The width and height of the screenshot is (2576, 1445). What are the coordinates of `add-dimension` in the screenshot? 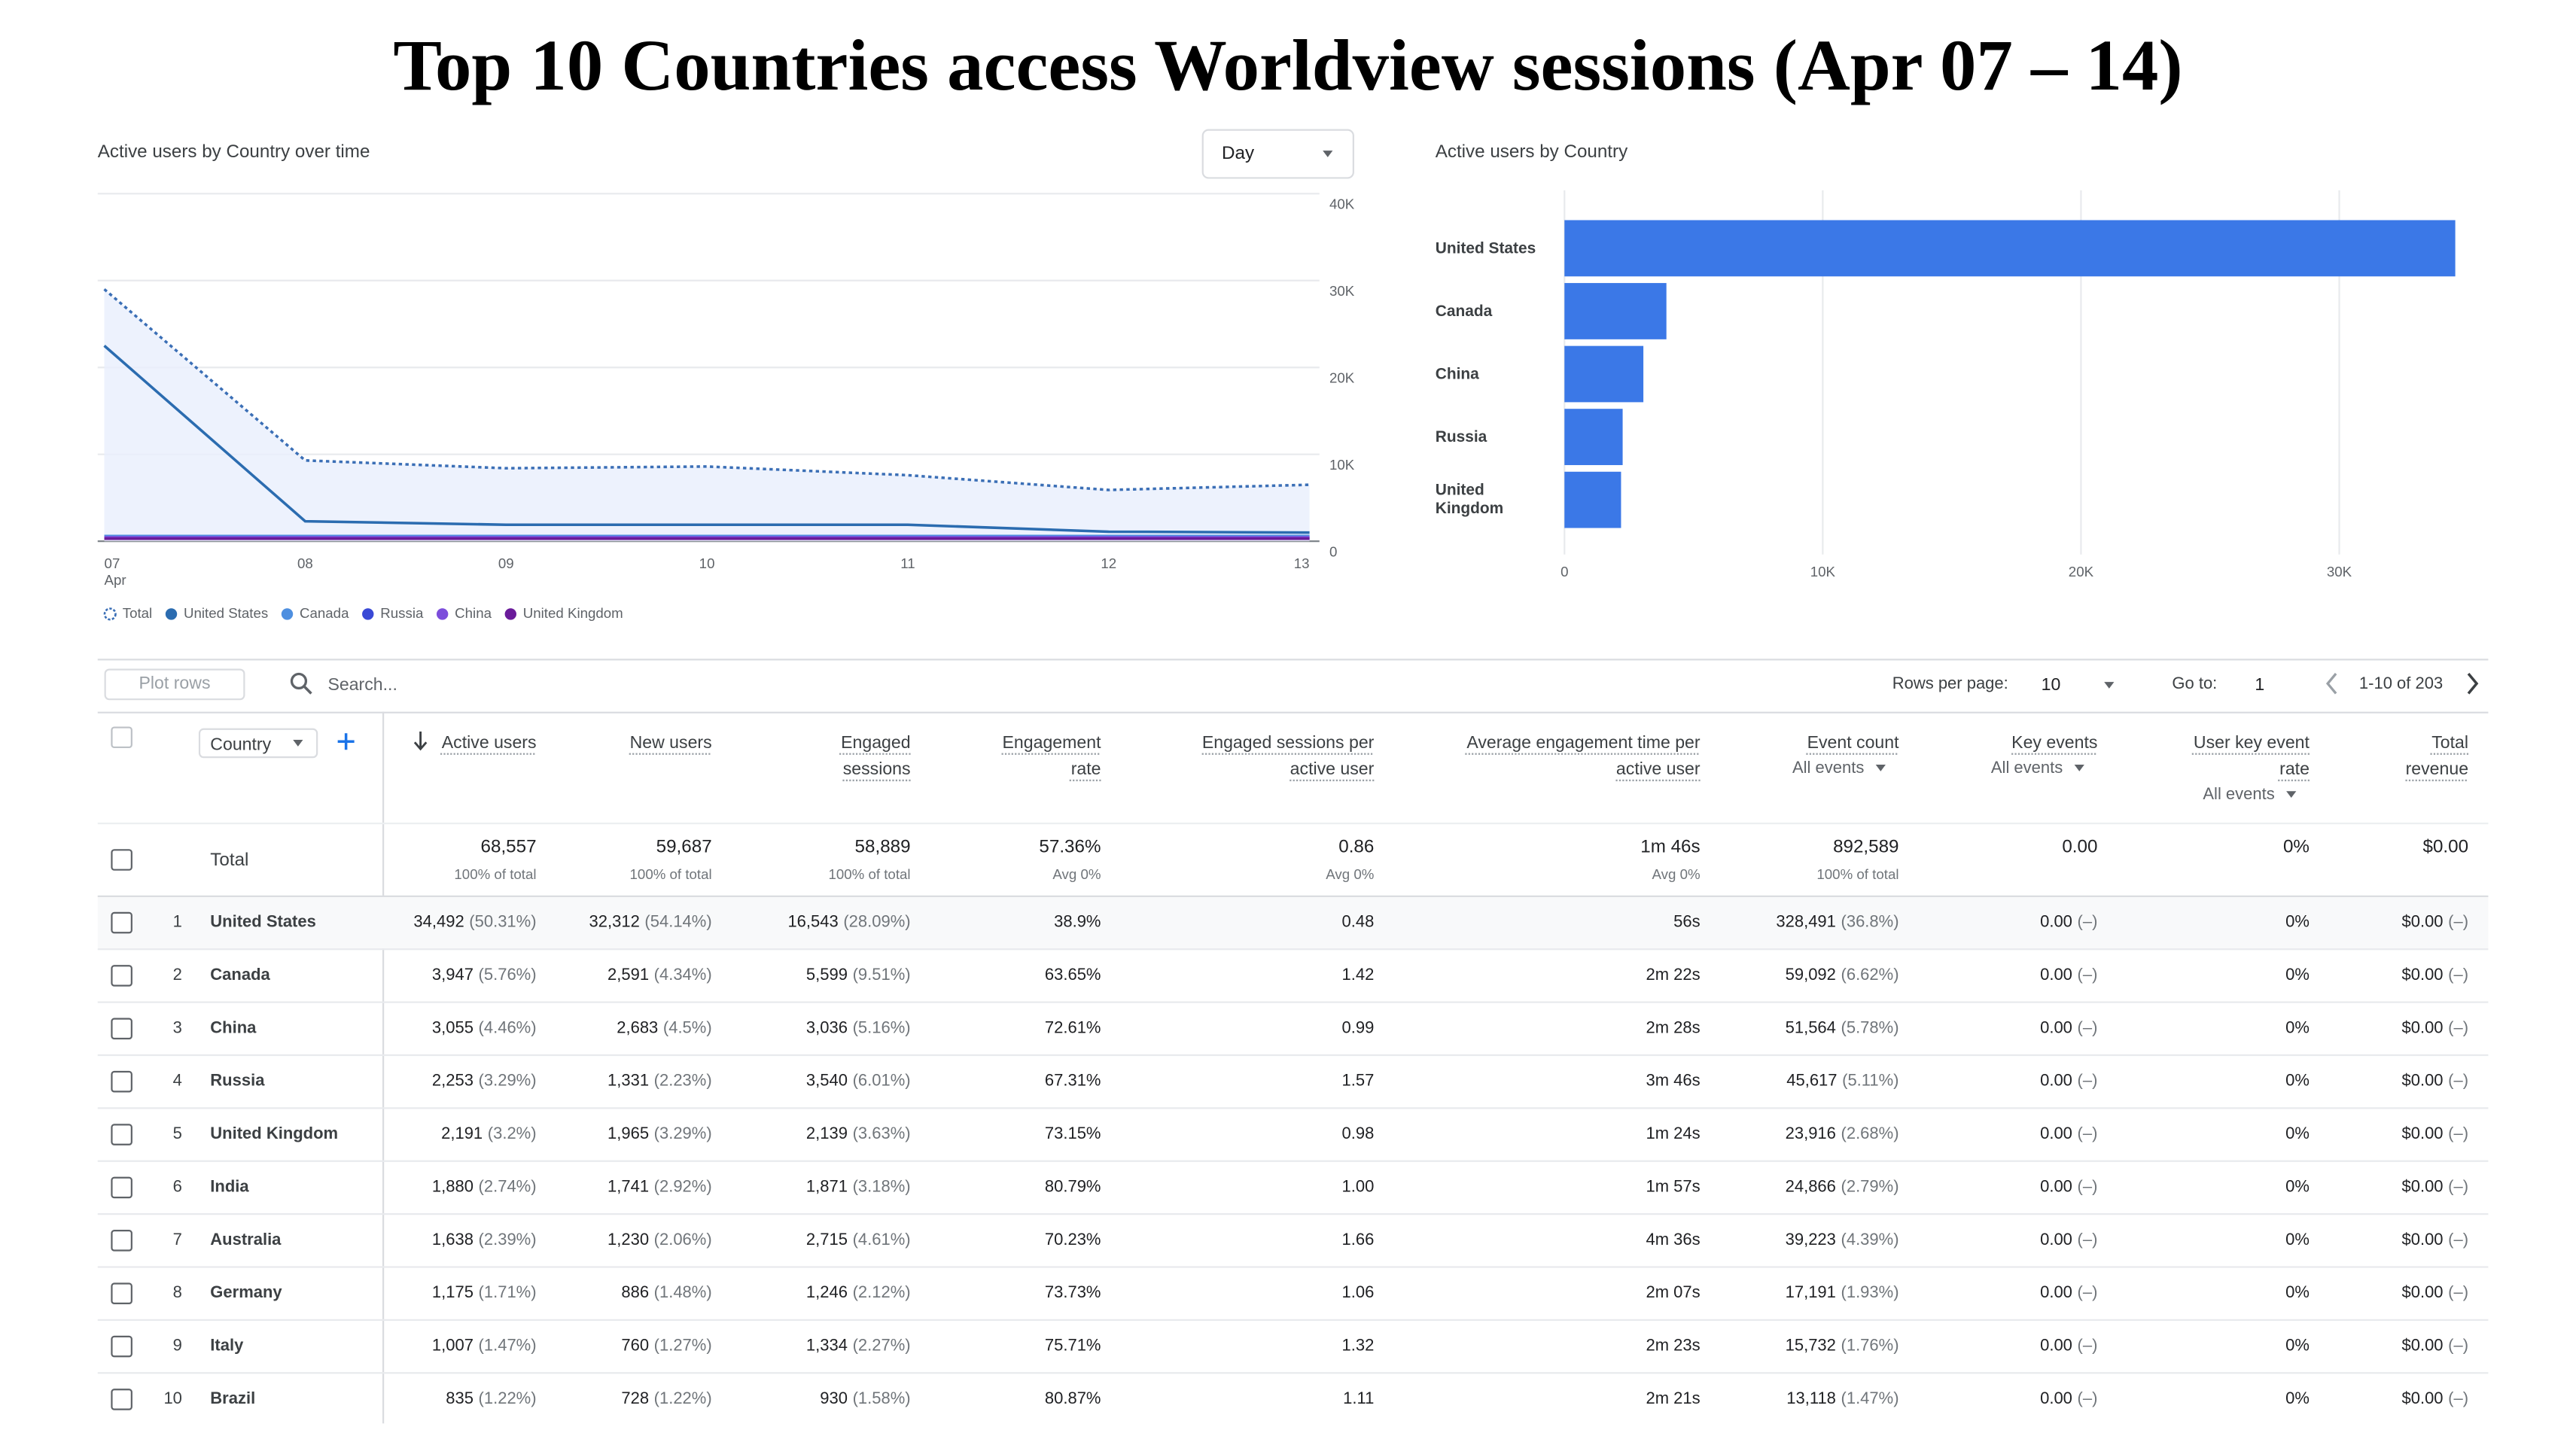 It's located at (345, 741).